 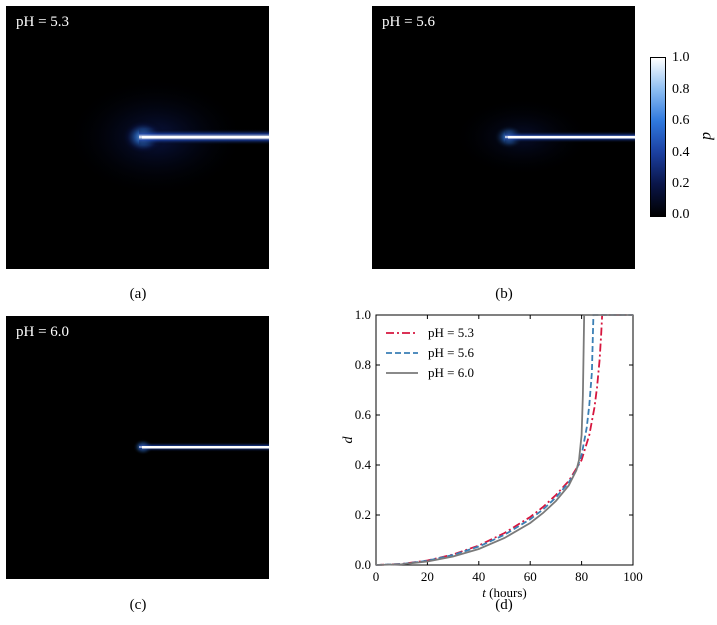 I want to click on y-tick-label: 0.0, so click(x=363, y=564).